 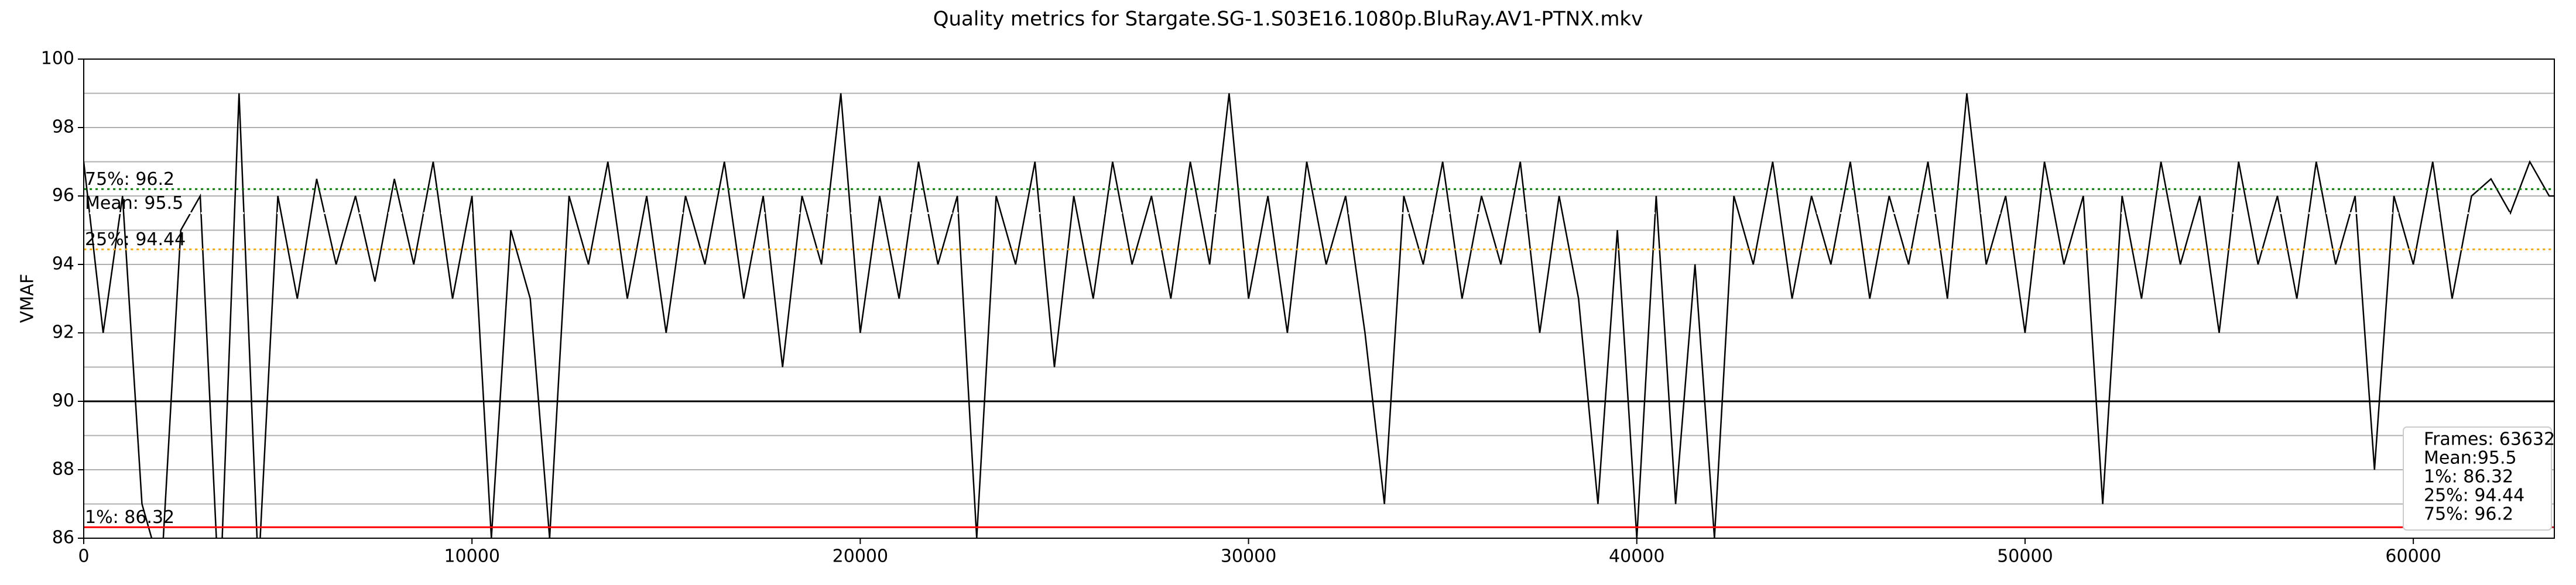 What do you see at coordinates (63, 469) in the screenshot?
I see `y-tick-label: 88` at bounding box center [63, 469].